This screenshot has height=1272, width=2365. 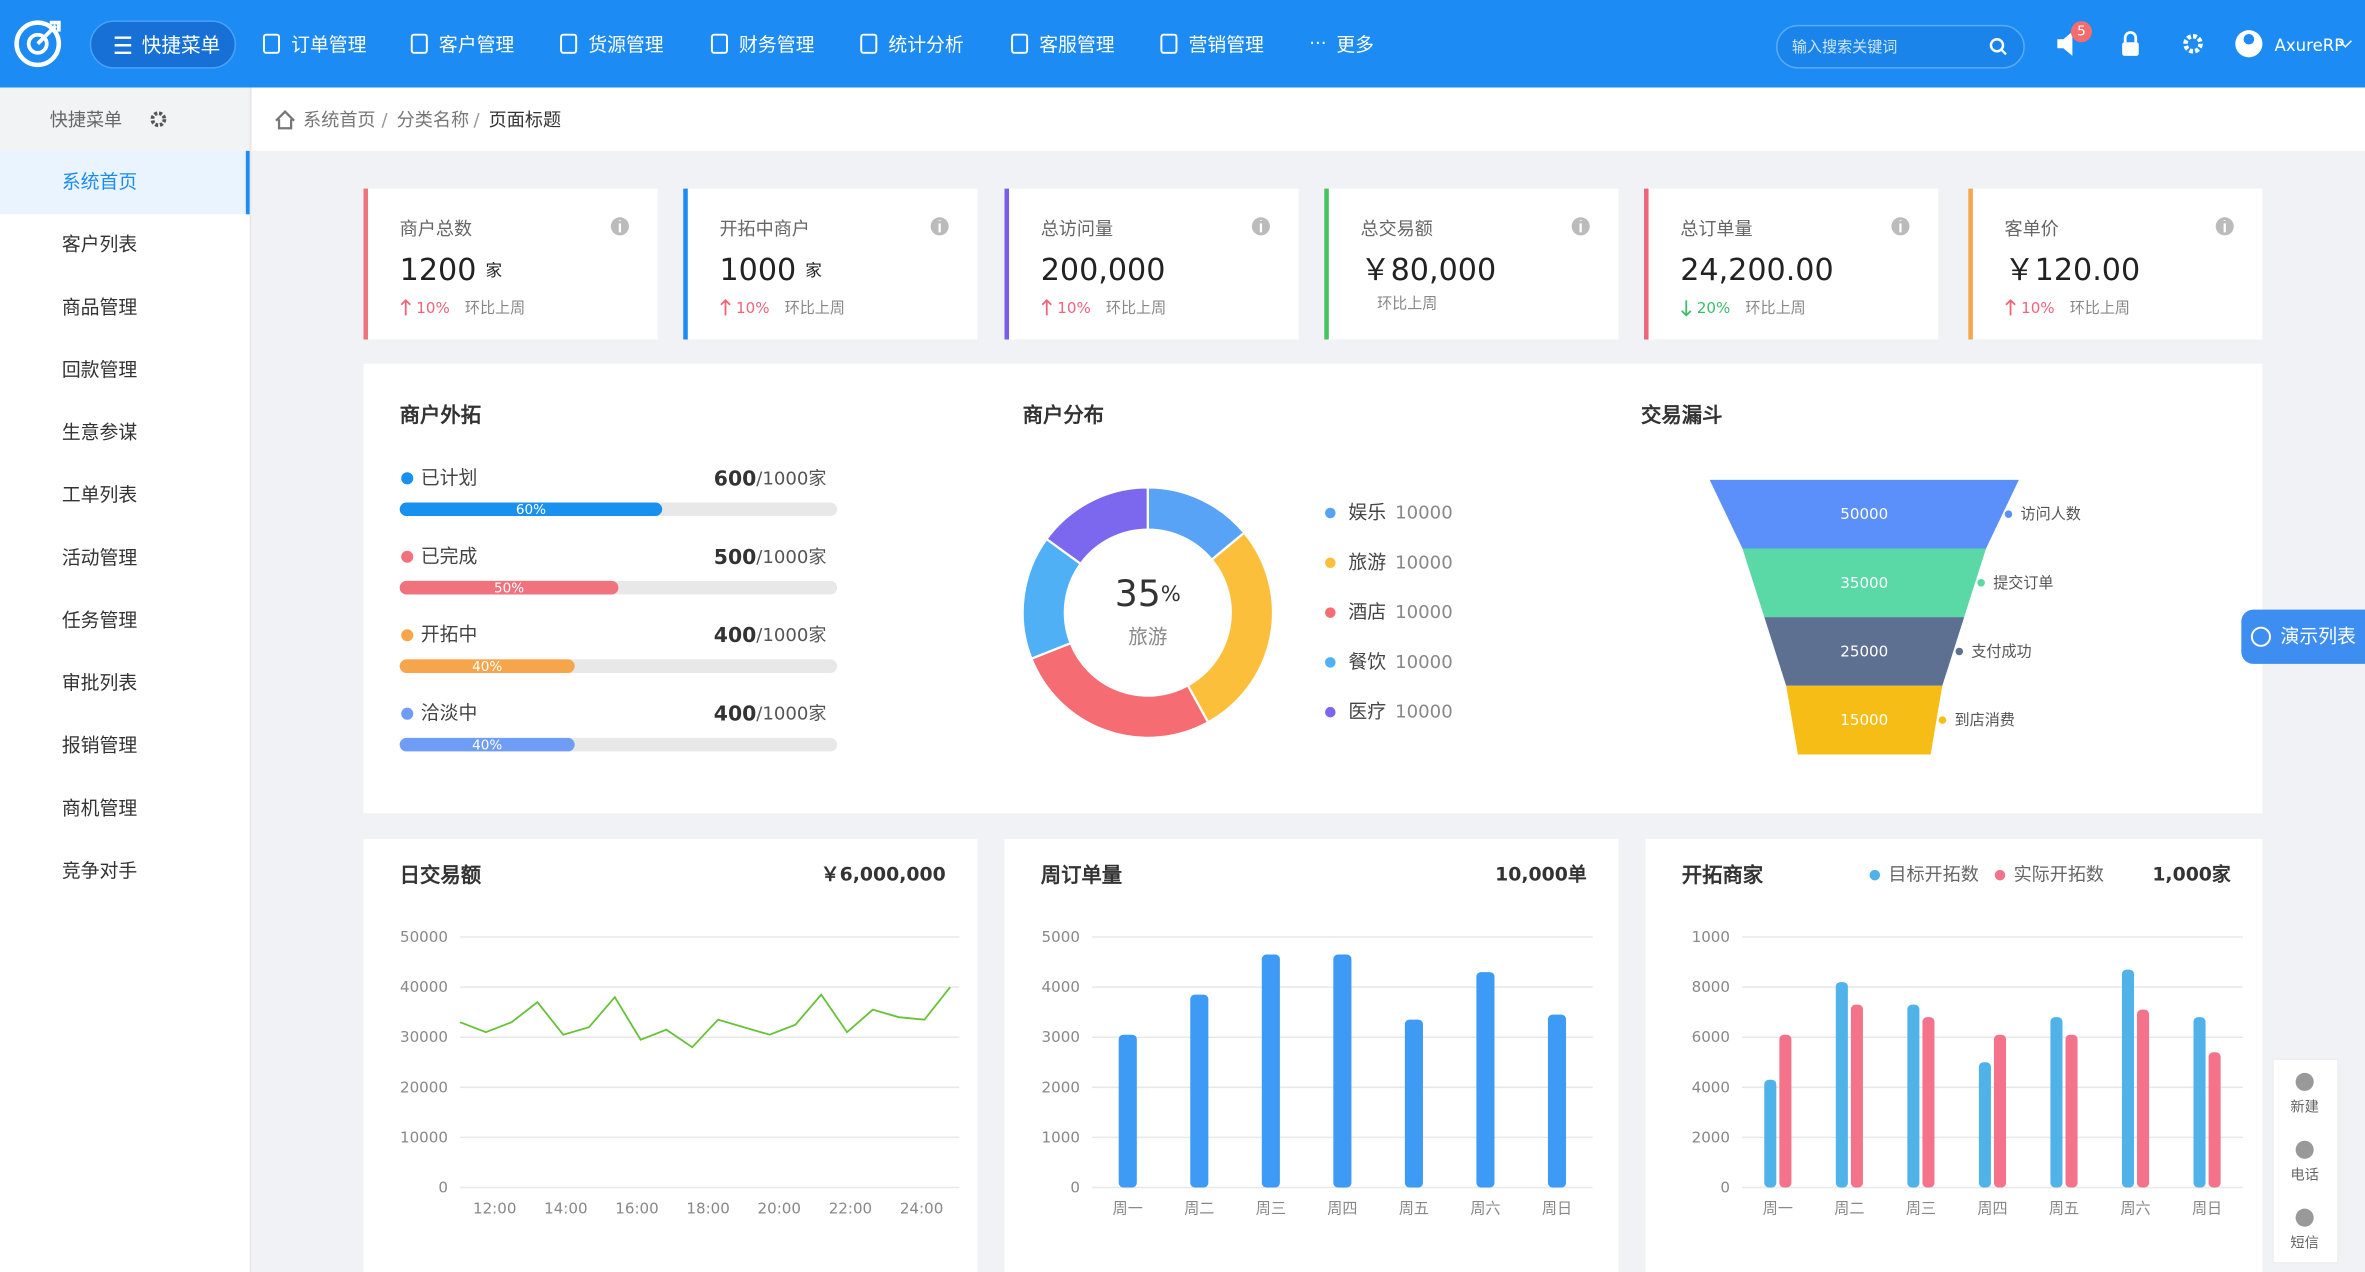 I want to click on nav-item: 货源管理, so click(x=612, y=44).